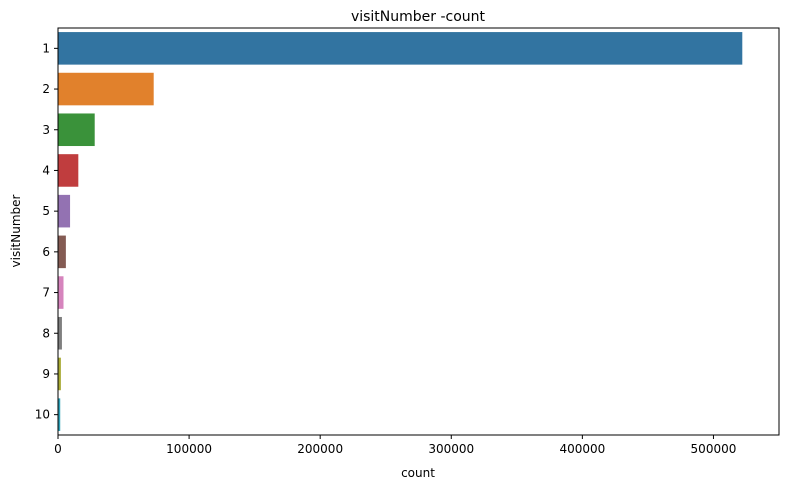 The image size is (790, 494). Describe the element at coordinates (582, 449) in the screenshot. I see `x-tick-label: 400000` at that location.